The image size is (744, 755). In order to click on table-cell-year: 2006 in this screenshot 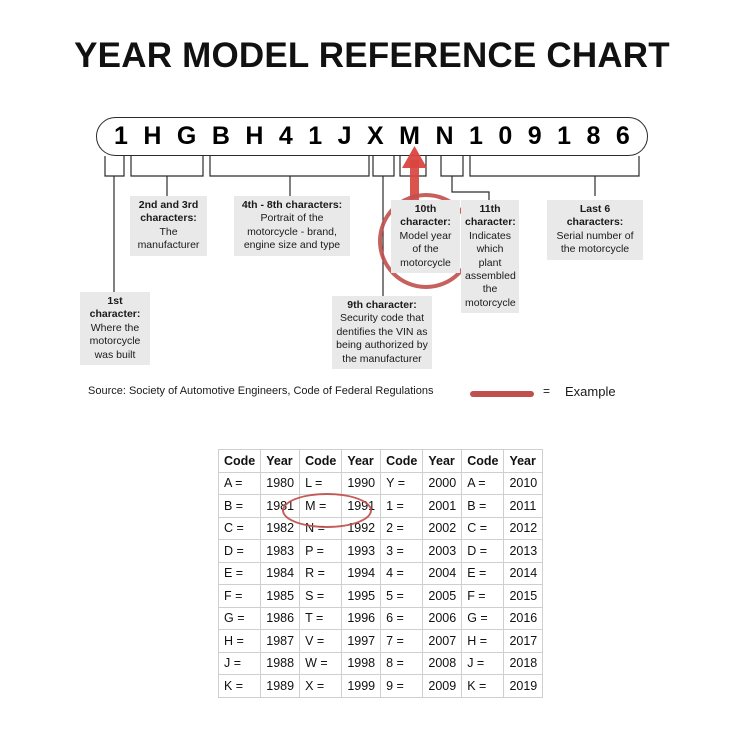, I will do `click(442, 618)`.